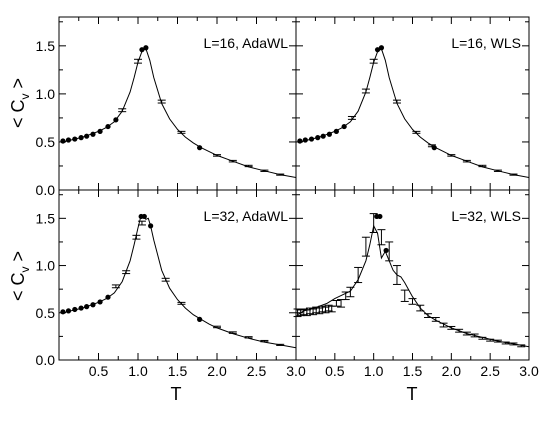  I want to click on x-tick-label: 1.0, so click(374, 371).